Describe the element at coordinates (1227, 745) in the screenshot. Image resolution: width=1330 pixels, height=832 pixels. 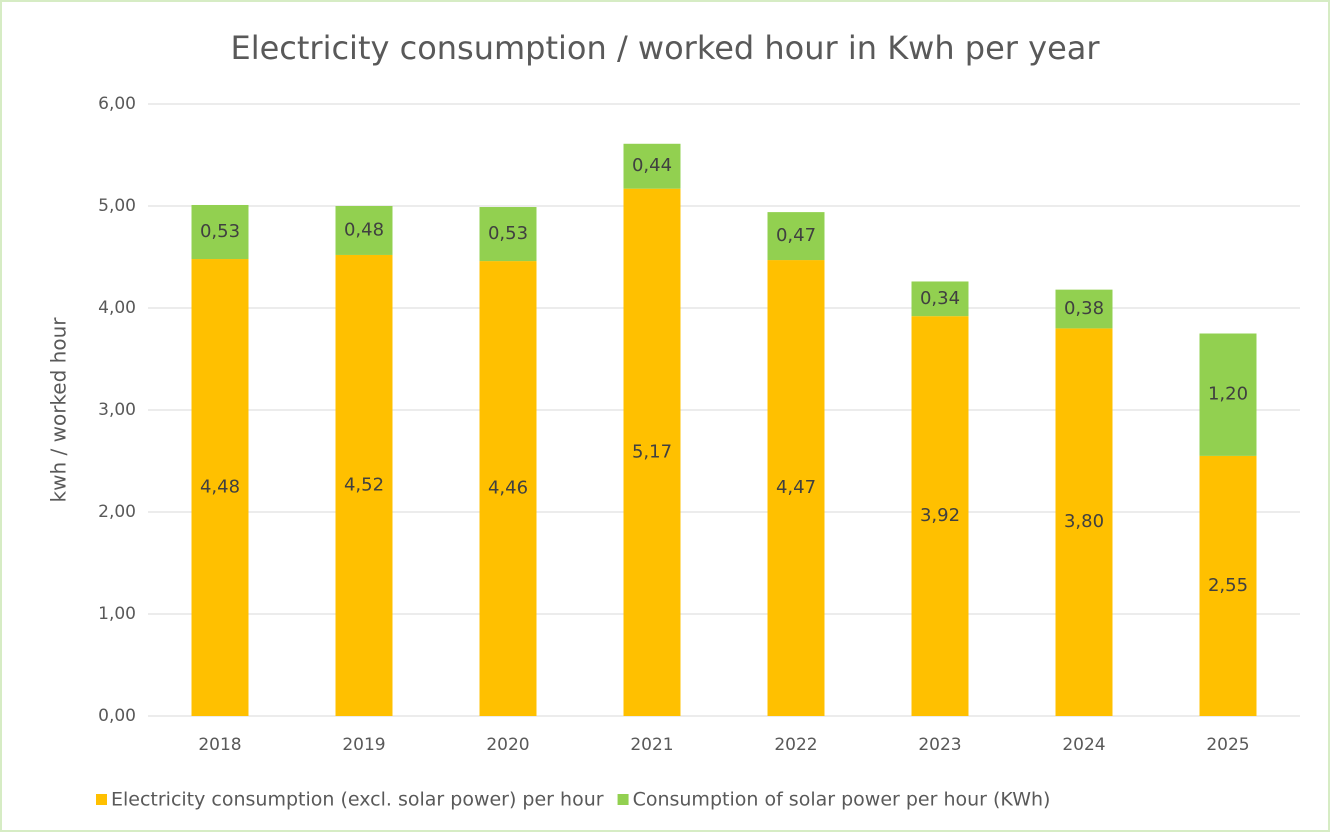
I see `x-tick-label: 2025` at that location.